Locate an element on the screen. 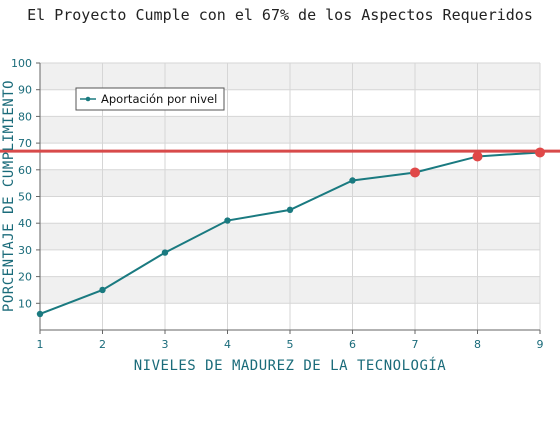  y-tick-label: 90 is located at coordinates (25, 90).